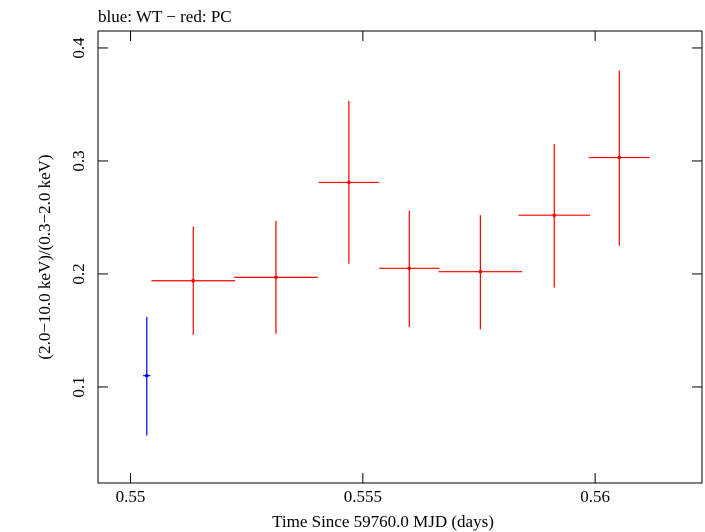  I want to click on y-tick-label: 0.2, so click(78, 273).